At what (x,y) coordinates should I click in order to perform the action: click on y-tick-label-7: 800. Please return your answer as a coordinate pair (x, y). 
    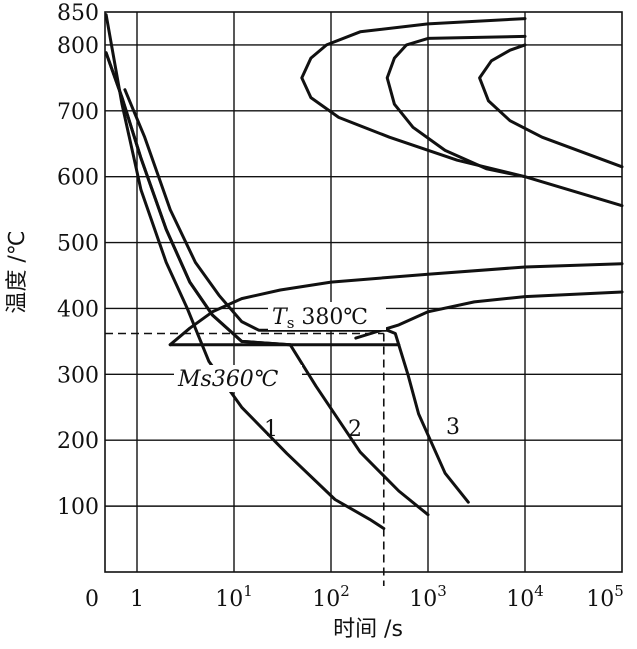
    Looking at the image, I should click on (78, 46).